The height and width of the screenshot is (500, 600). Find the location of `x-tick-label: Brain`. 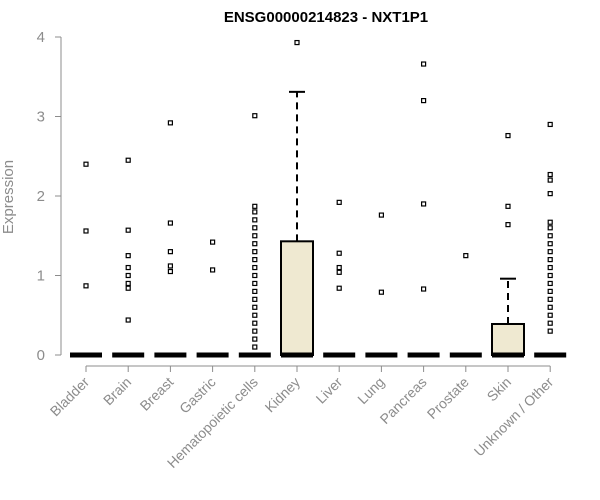

x-tick-label: Brain is located at coordinates (117, 391).